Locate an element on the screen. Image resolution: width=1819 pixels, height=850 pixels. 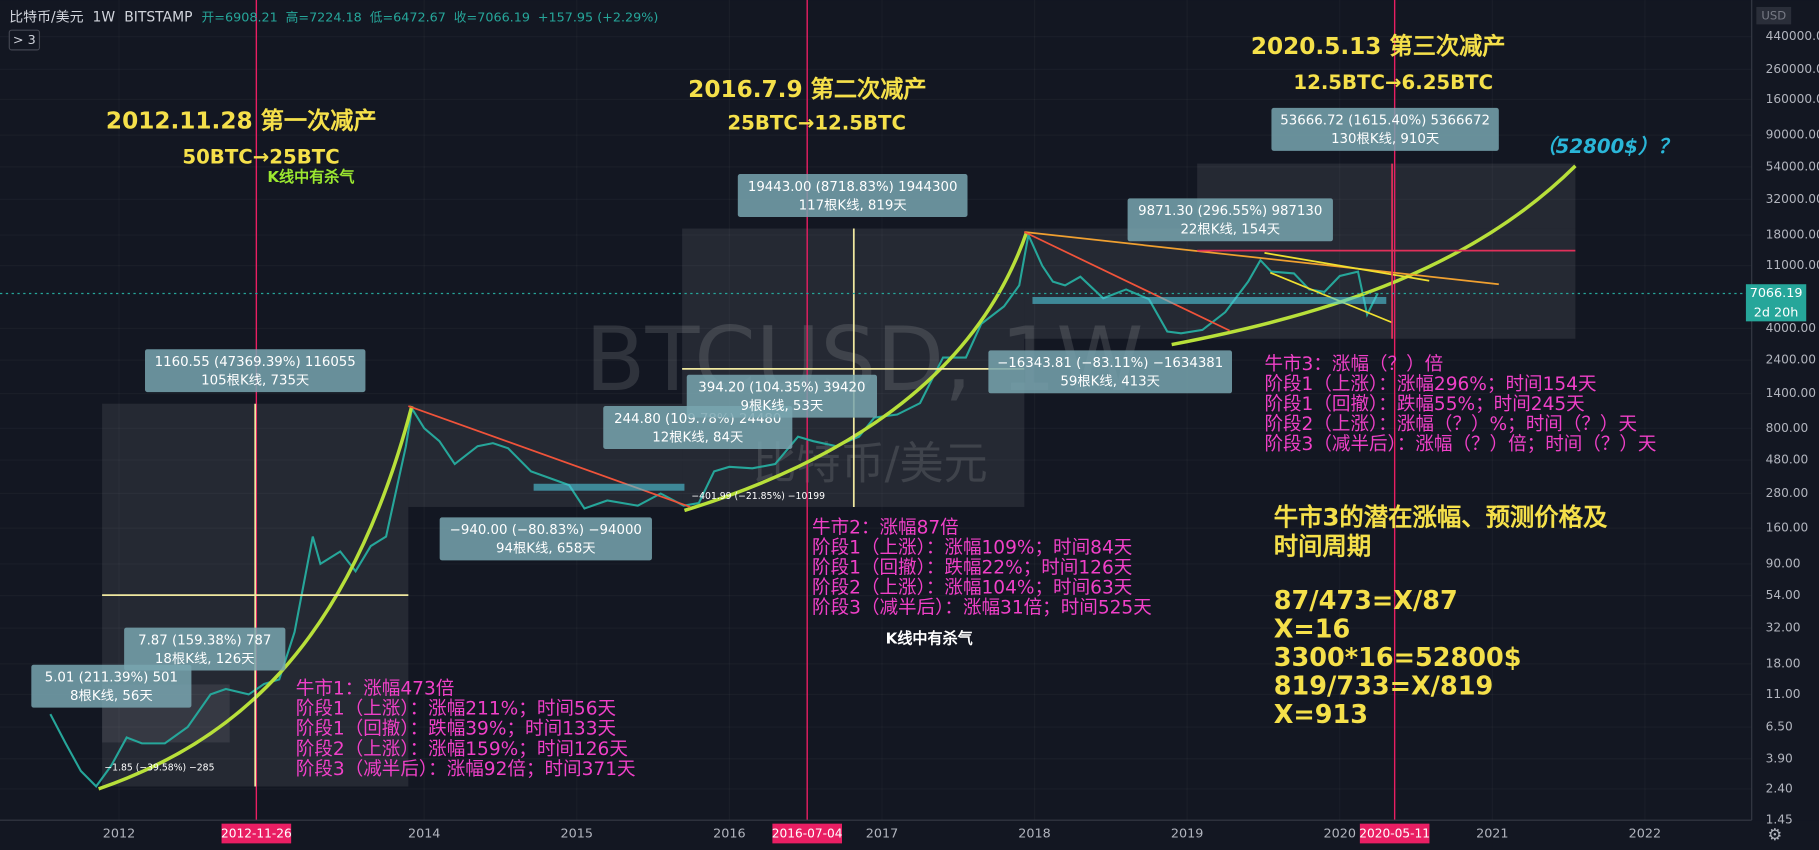
y-tick-label: 4000.00 is located at coordinates (1791, 328).